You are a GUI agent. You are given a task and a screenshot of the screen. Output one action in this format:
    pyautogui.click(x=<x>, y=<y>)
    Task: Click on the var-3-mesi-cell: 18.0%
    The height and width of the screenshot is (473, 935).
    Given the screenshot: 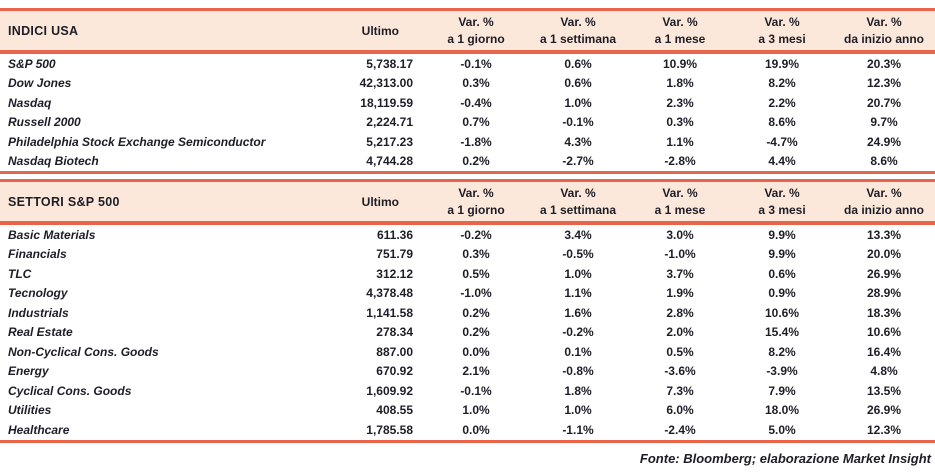 What is the action you would take?
    pyautogui.click(x=782, y=410)
    